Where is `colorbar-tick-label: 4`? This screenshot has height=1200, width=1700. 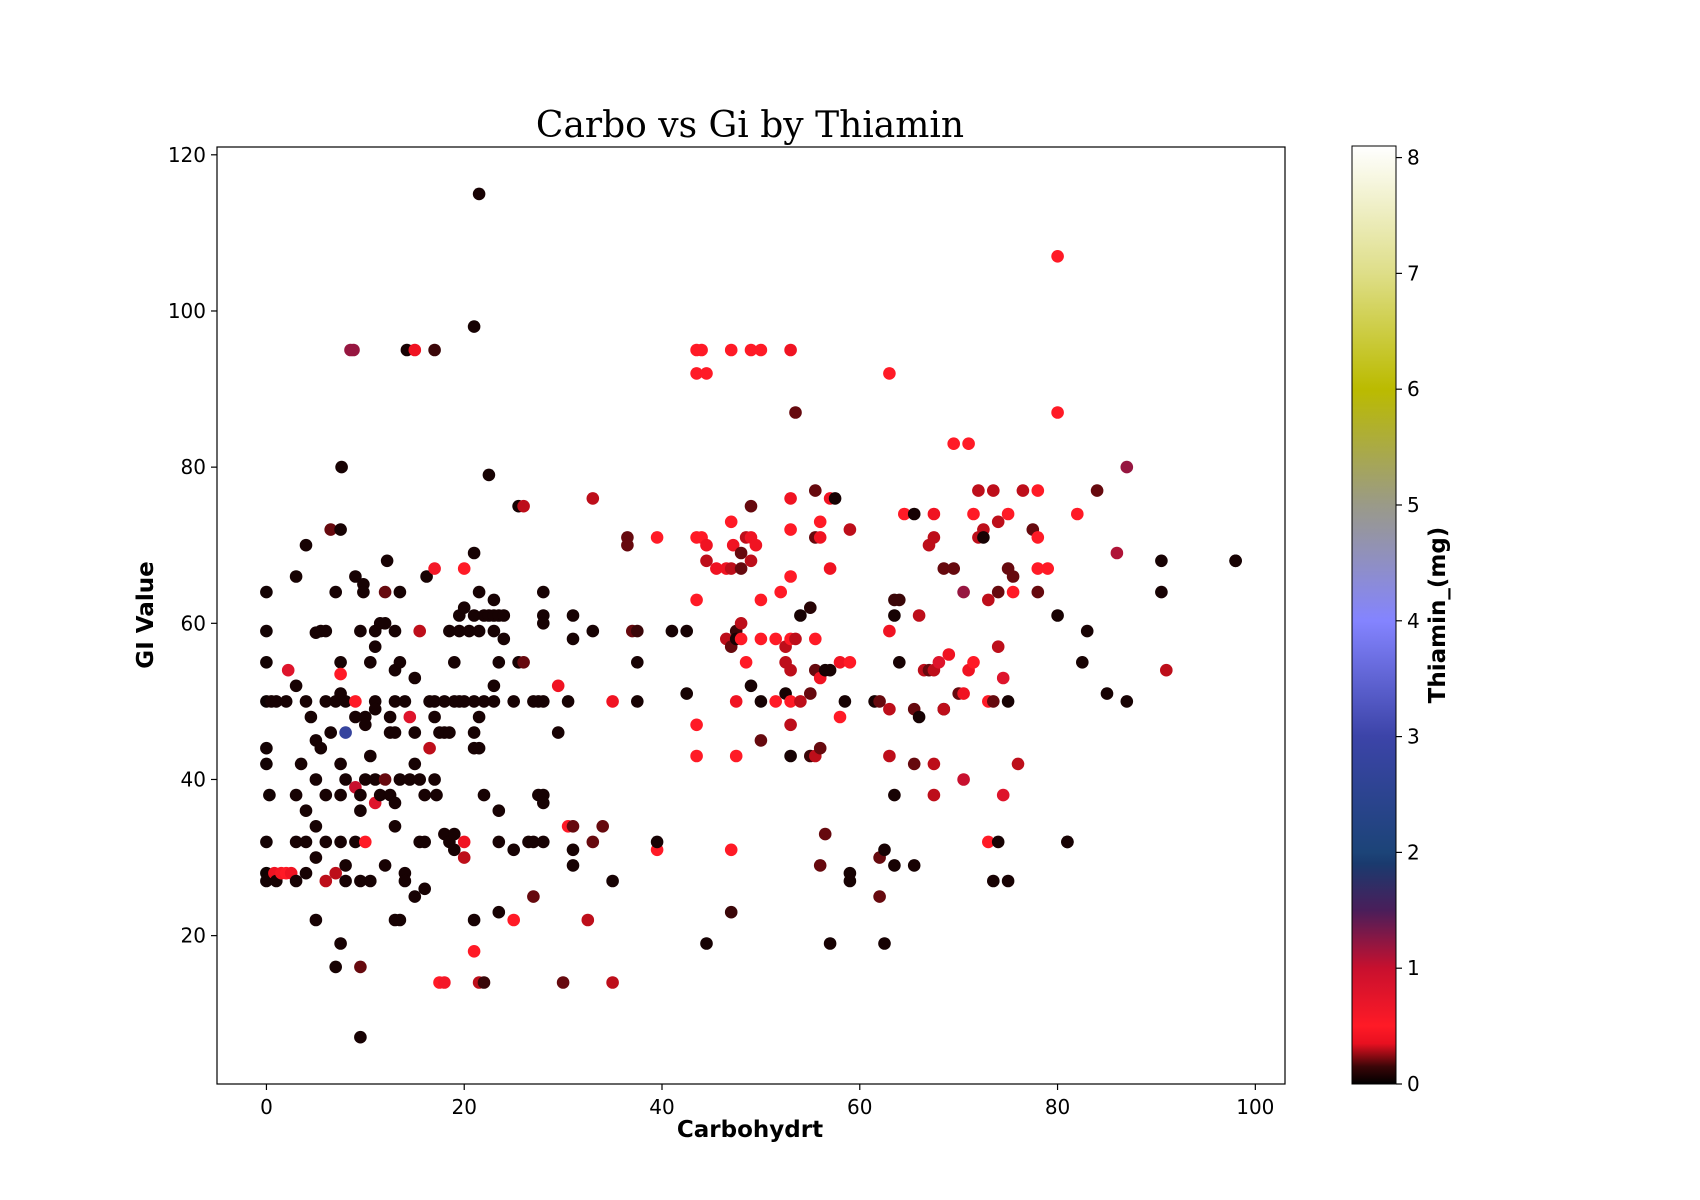 colorbar-tick-label: 4 is located at coordinates (1413, 621).